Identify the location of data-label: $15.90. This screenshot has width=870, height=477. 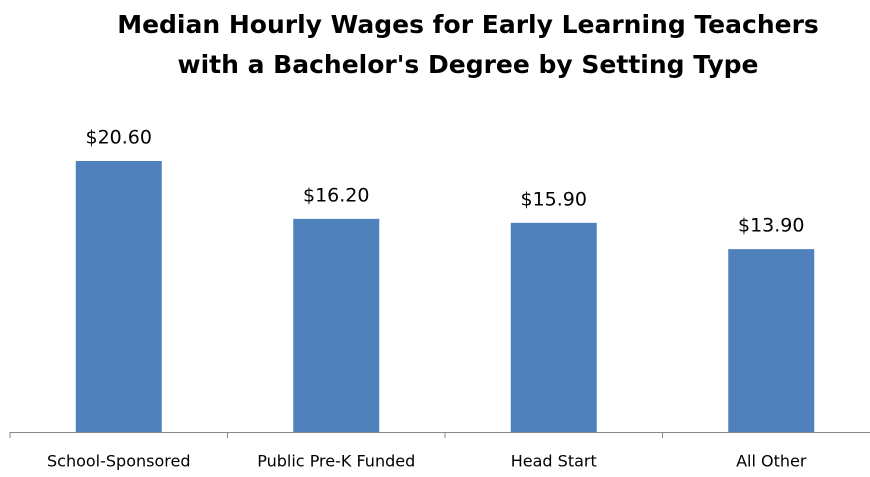
(554, 199).